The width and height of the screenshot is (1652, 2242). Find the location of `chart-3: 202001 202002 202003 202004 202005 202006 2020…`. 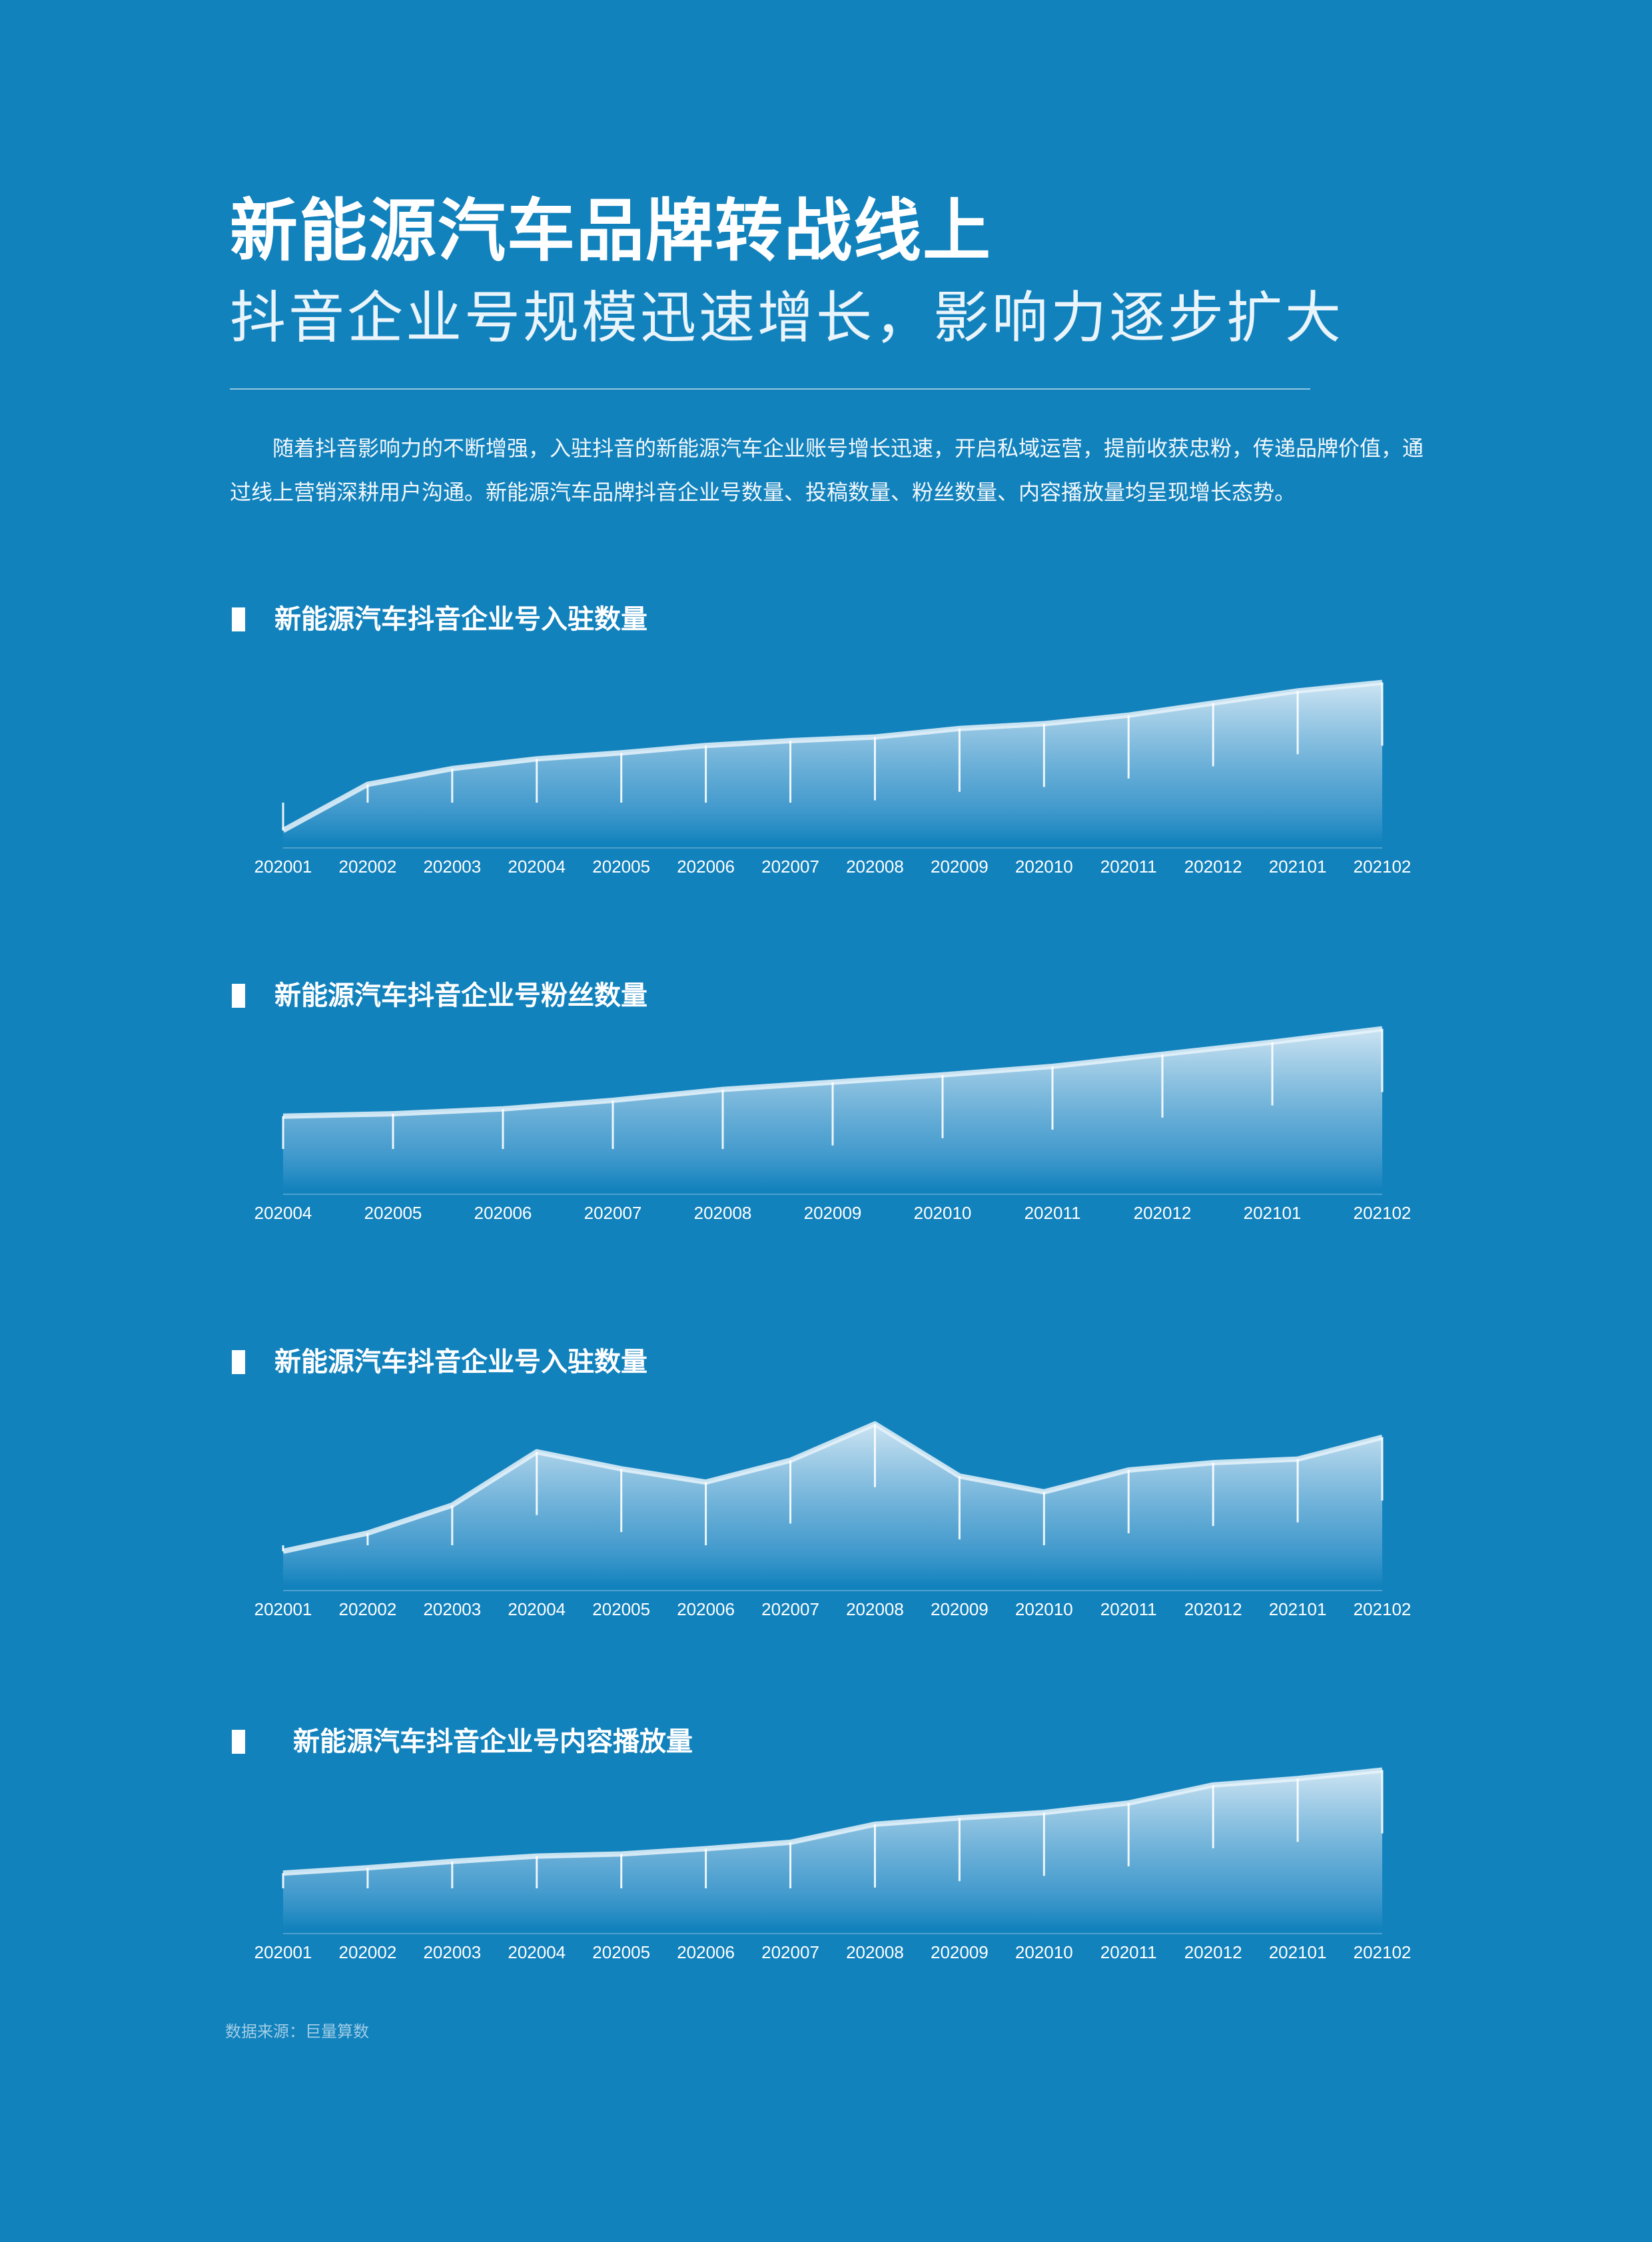

chart-3: 202001 202002 202003 202004 202005 202006 2020… is located at coordinates (829, 1529).